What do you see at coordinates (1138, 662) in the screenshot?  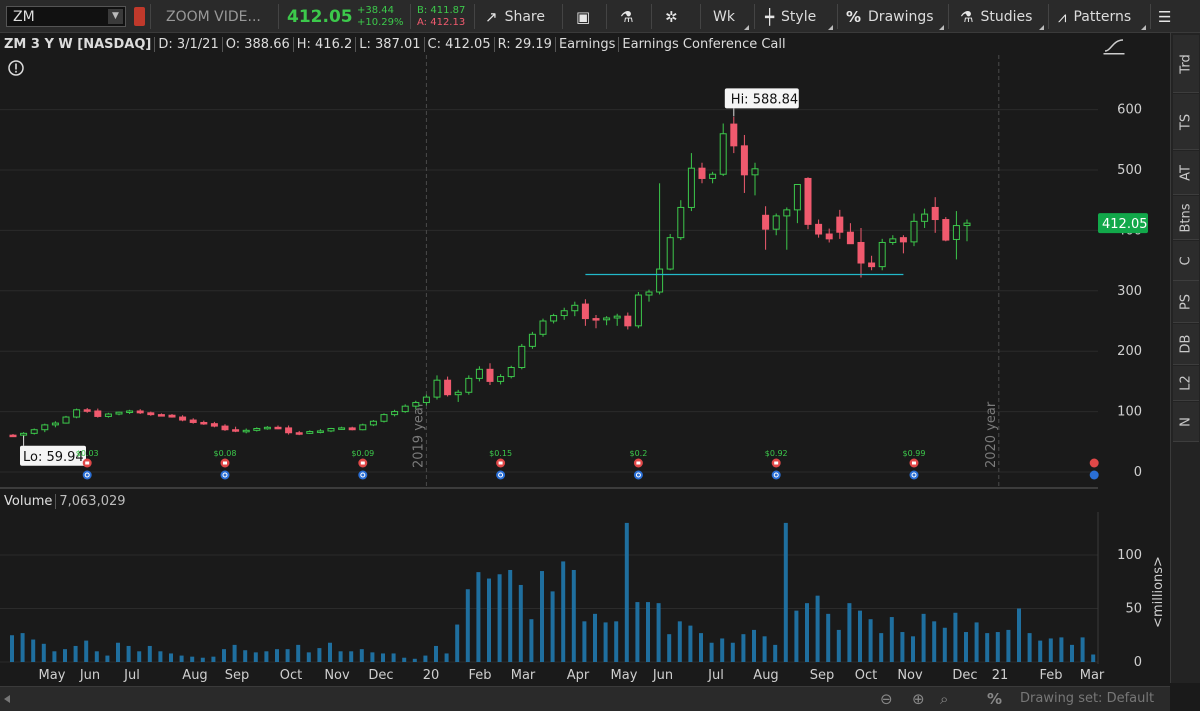 I see `y-tick-label: 0` at bounding box center [1138, 662].